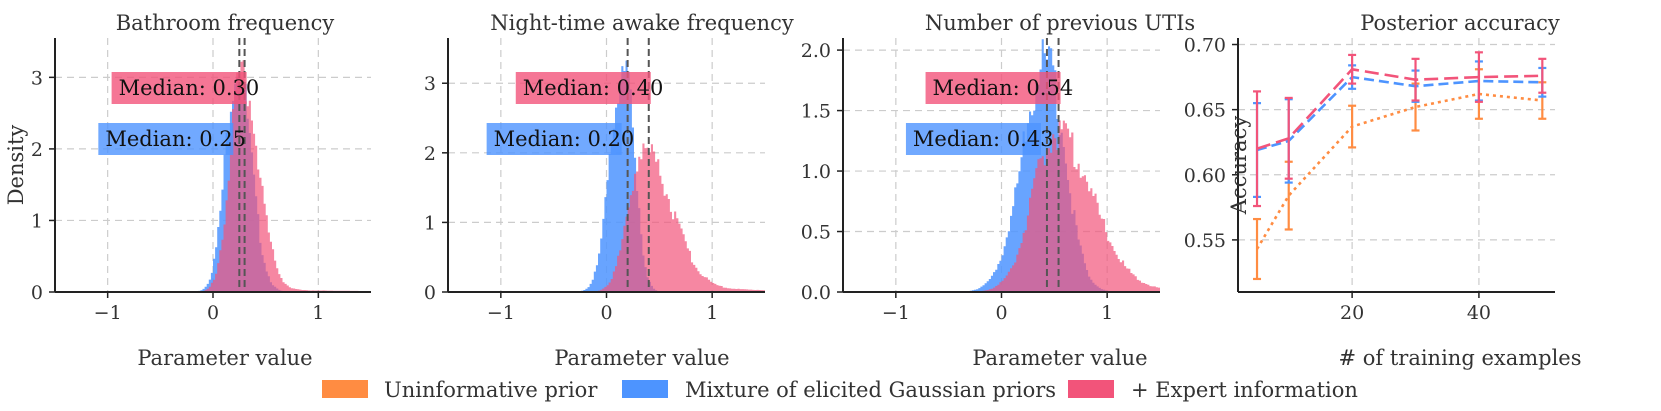  What do you see at coordinates (1205, 111) in the screenshot?
I see `y-tick-label: 0.65` at bounding box center [1205, 111].